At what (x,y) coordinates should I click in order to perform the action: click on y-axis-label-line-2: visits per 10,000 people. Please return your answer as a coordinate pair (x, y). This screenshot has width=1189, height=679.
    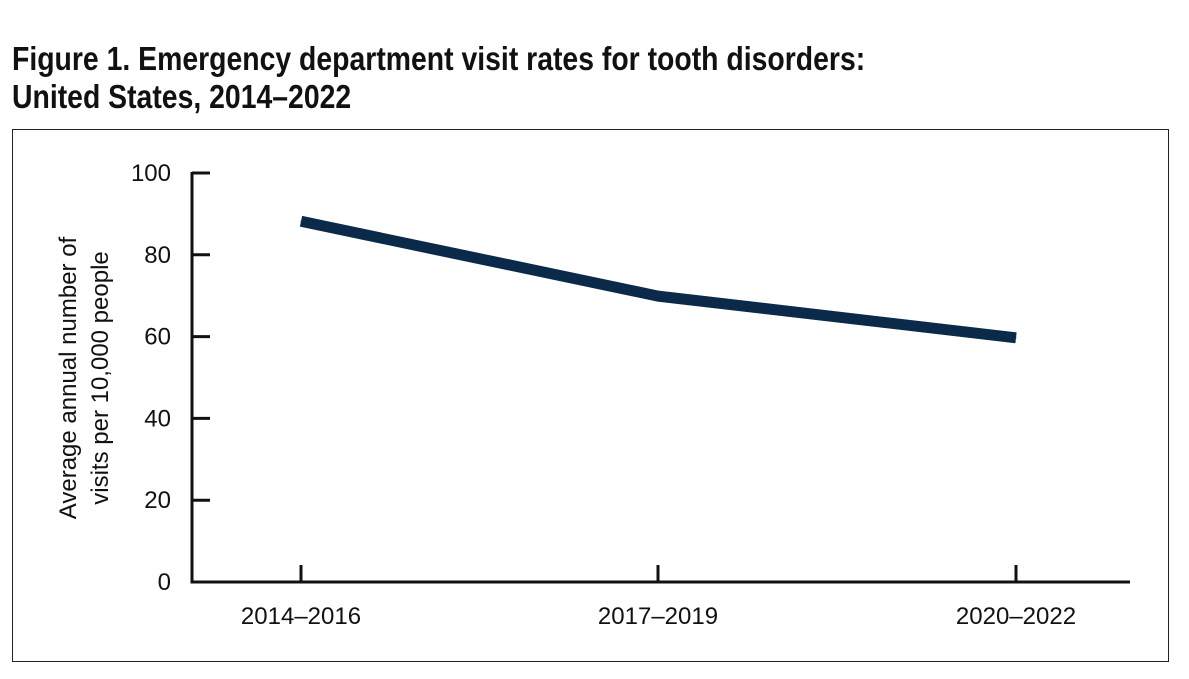
    Looking at the image, I should click on (100, 378).